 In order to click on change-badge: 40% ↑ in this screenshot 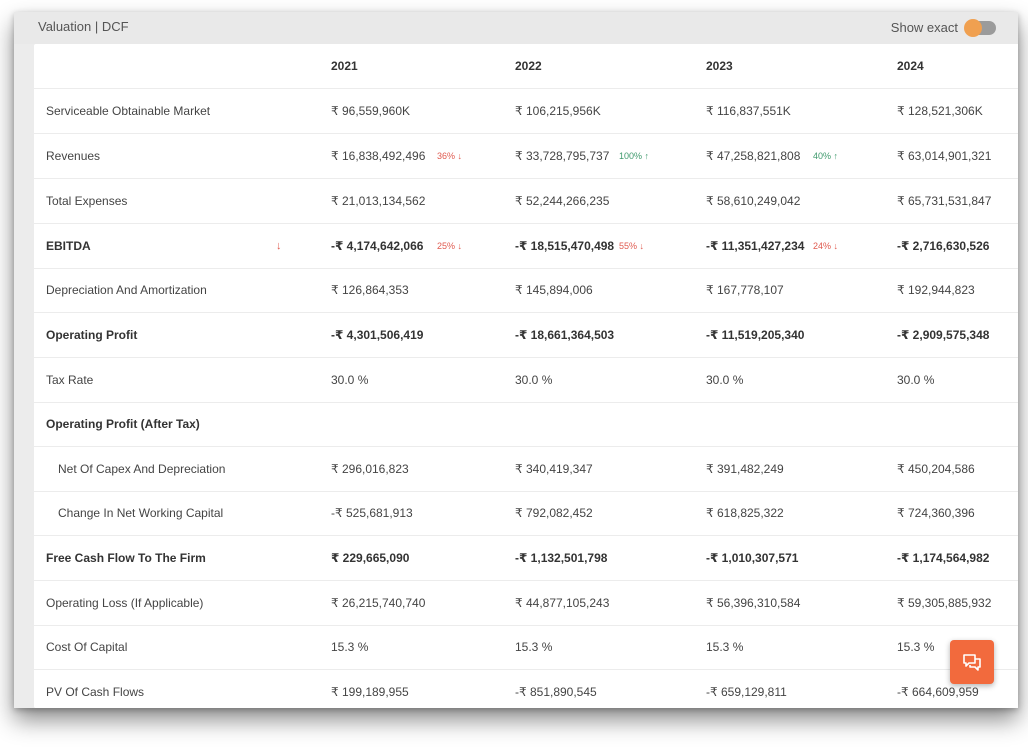, I will do `click(826, 156)`.